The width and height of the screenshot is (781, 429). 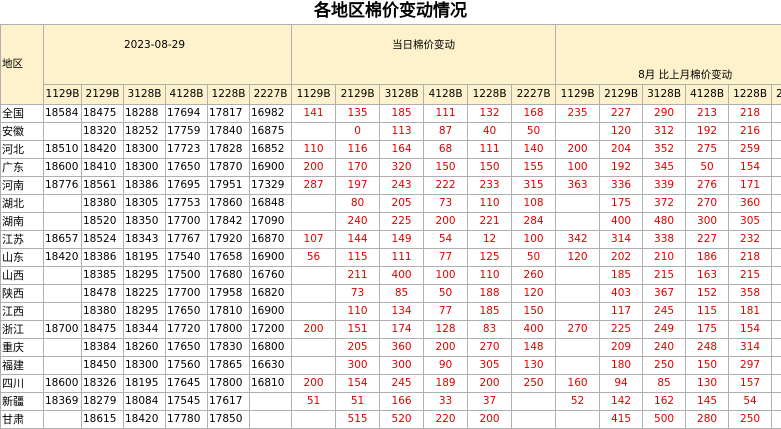 What do you see at coordinates (229, 258) in the screenshot?
I see `value-cell: 17658` at bounding box center [229, 258].